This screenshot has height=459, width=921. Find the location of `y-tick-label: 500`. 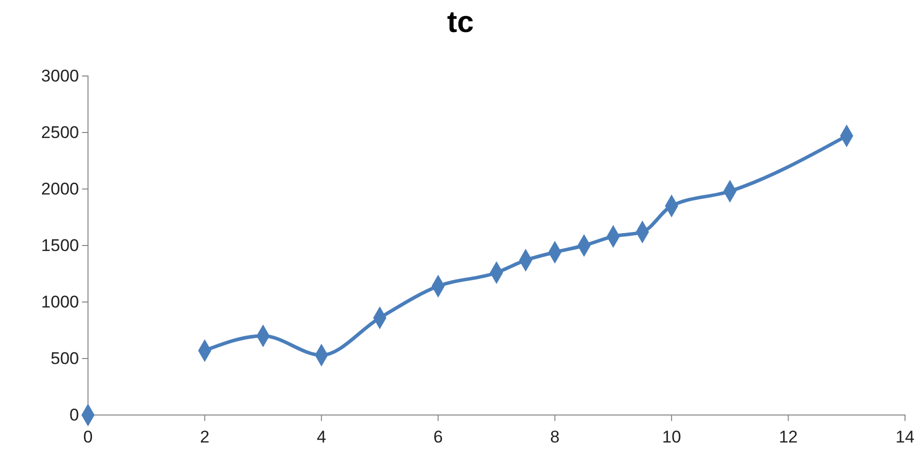

y-tick-label: 500 is located at coordinates (64, 358).